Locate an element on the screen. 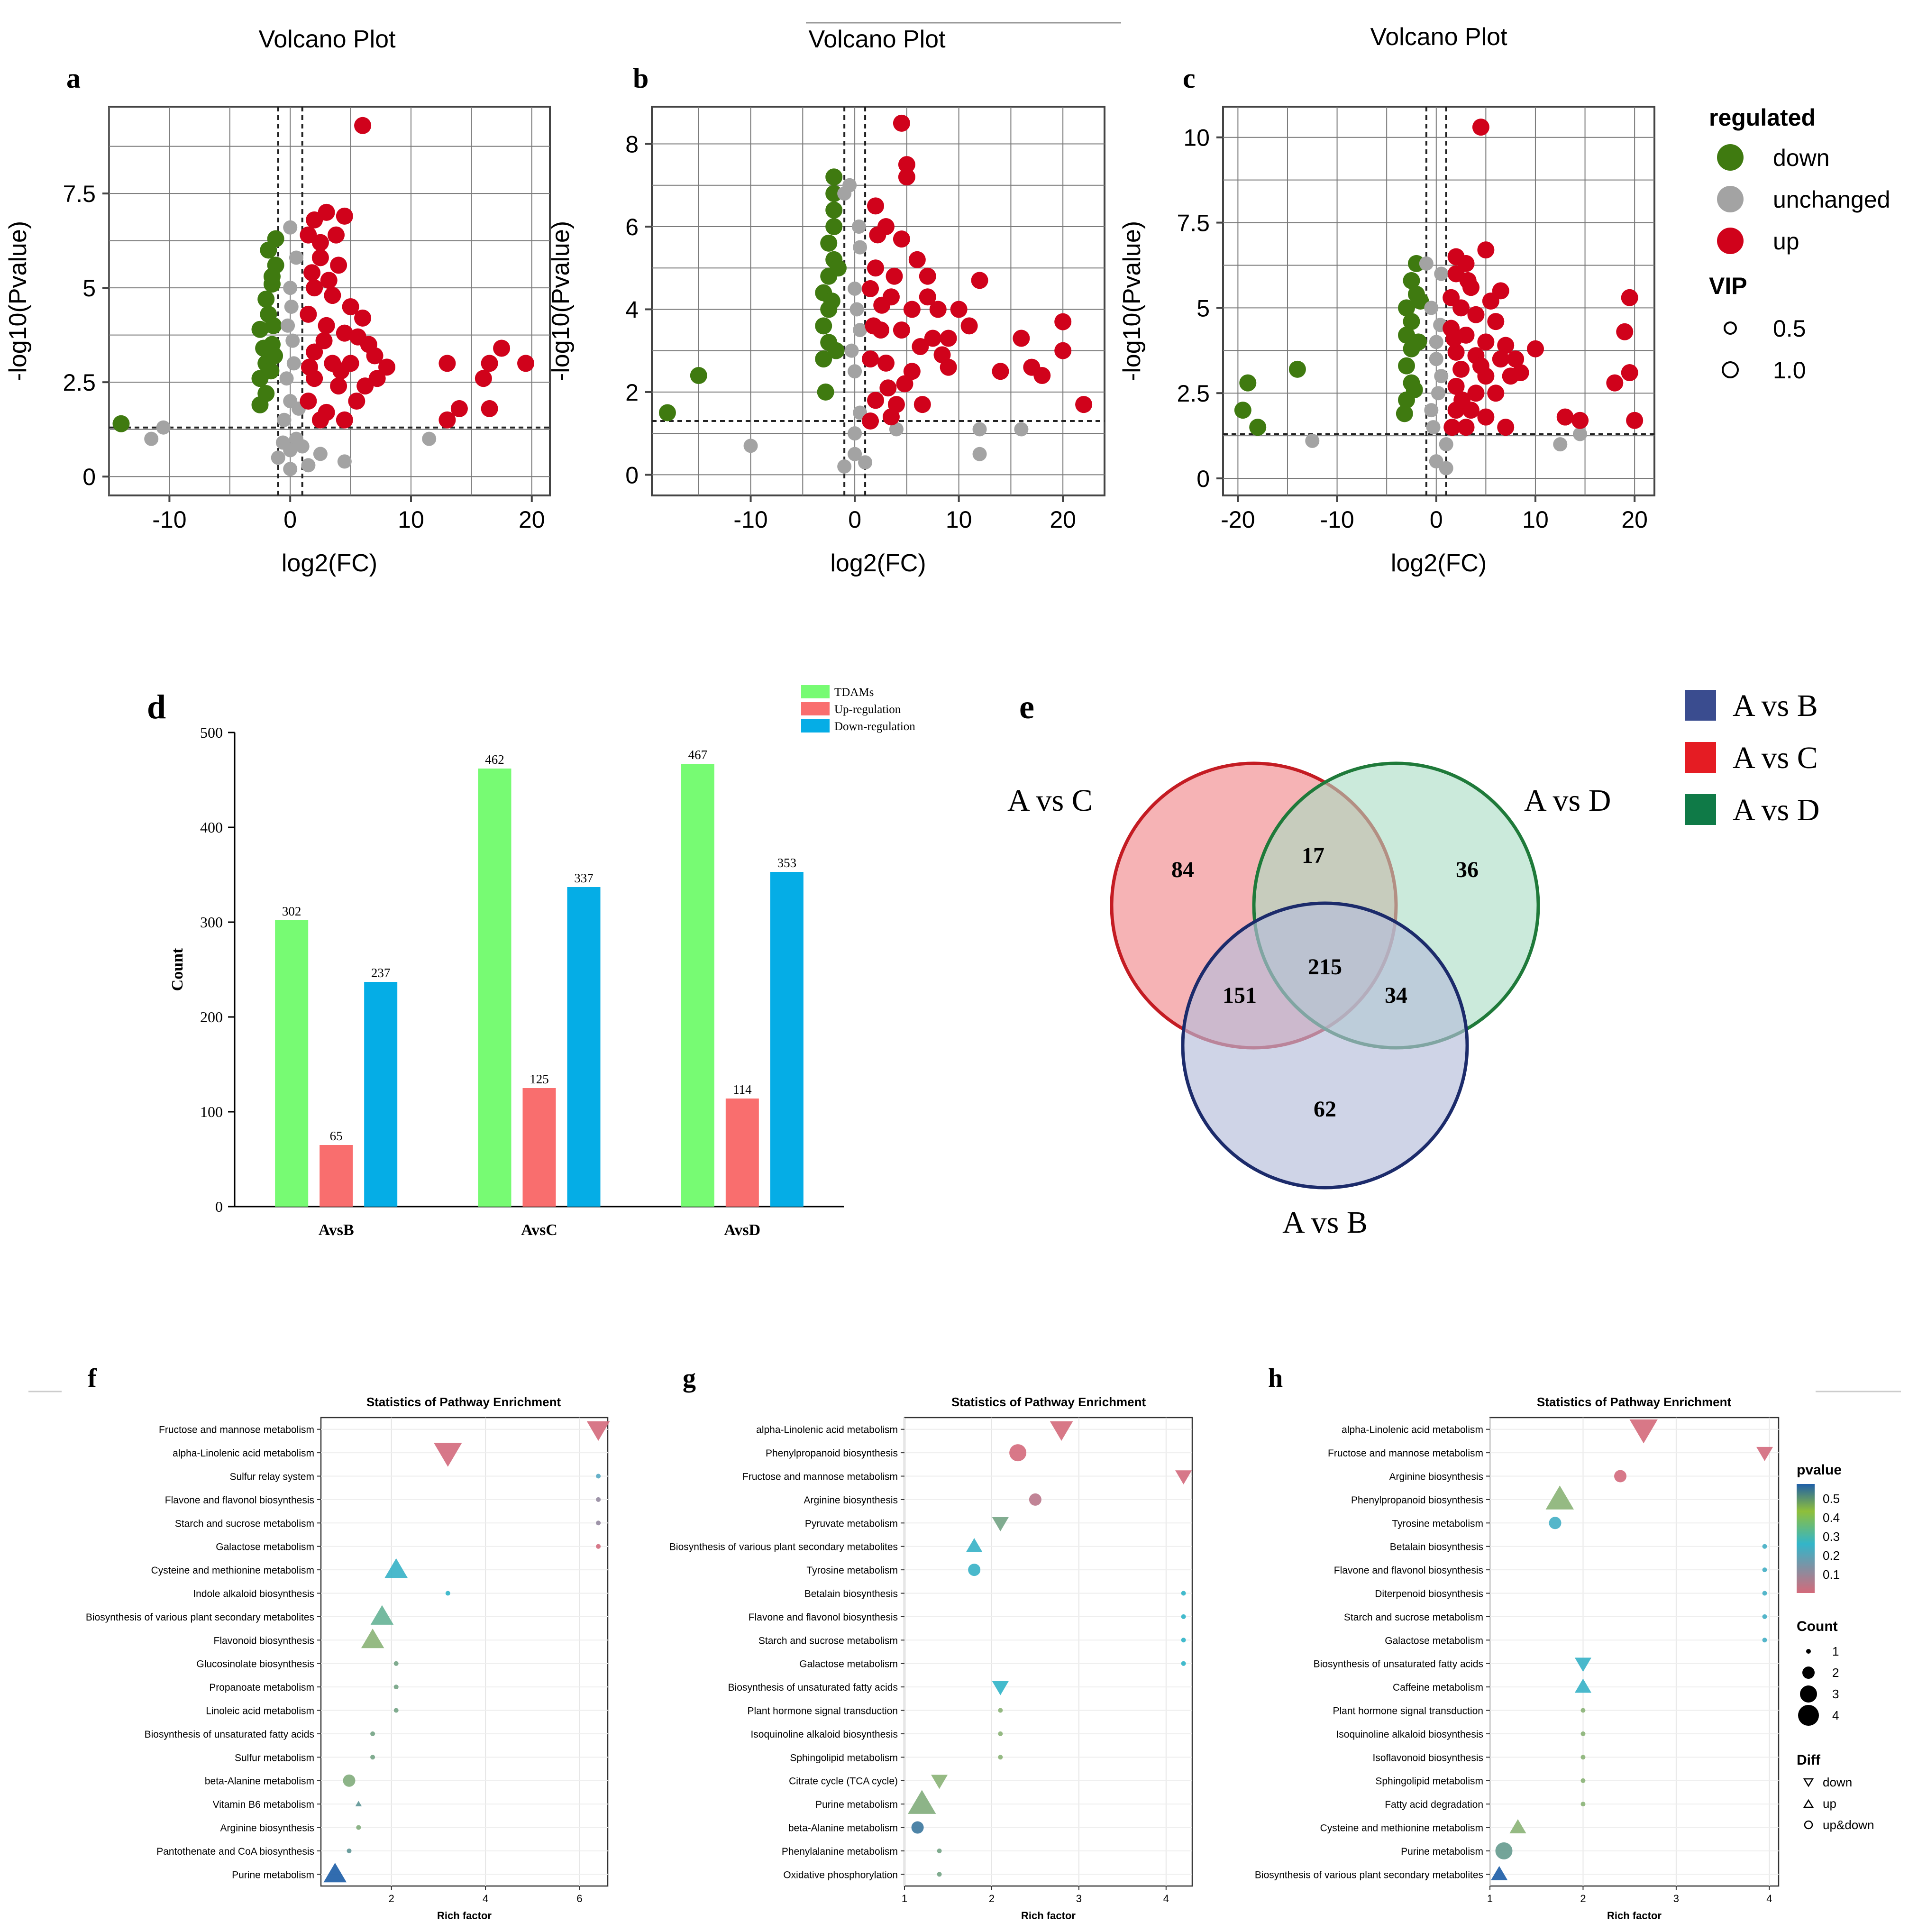  x-tick-label: 3 is located at coordinates (1676, 1899).